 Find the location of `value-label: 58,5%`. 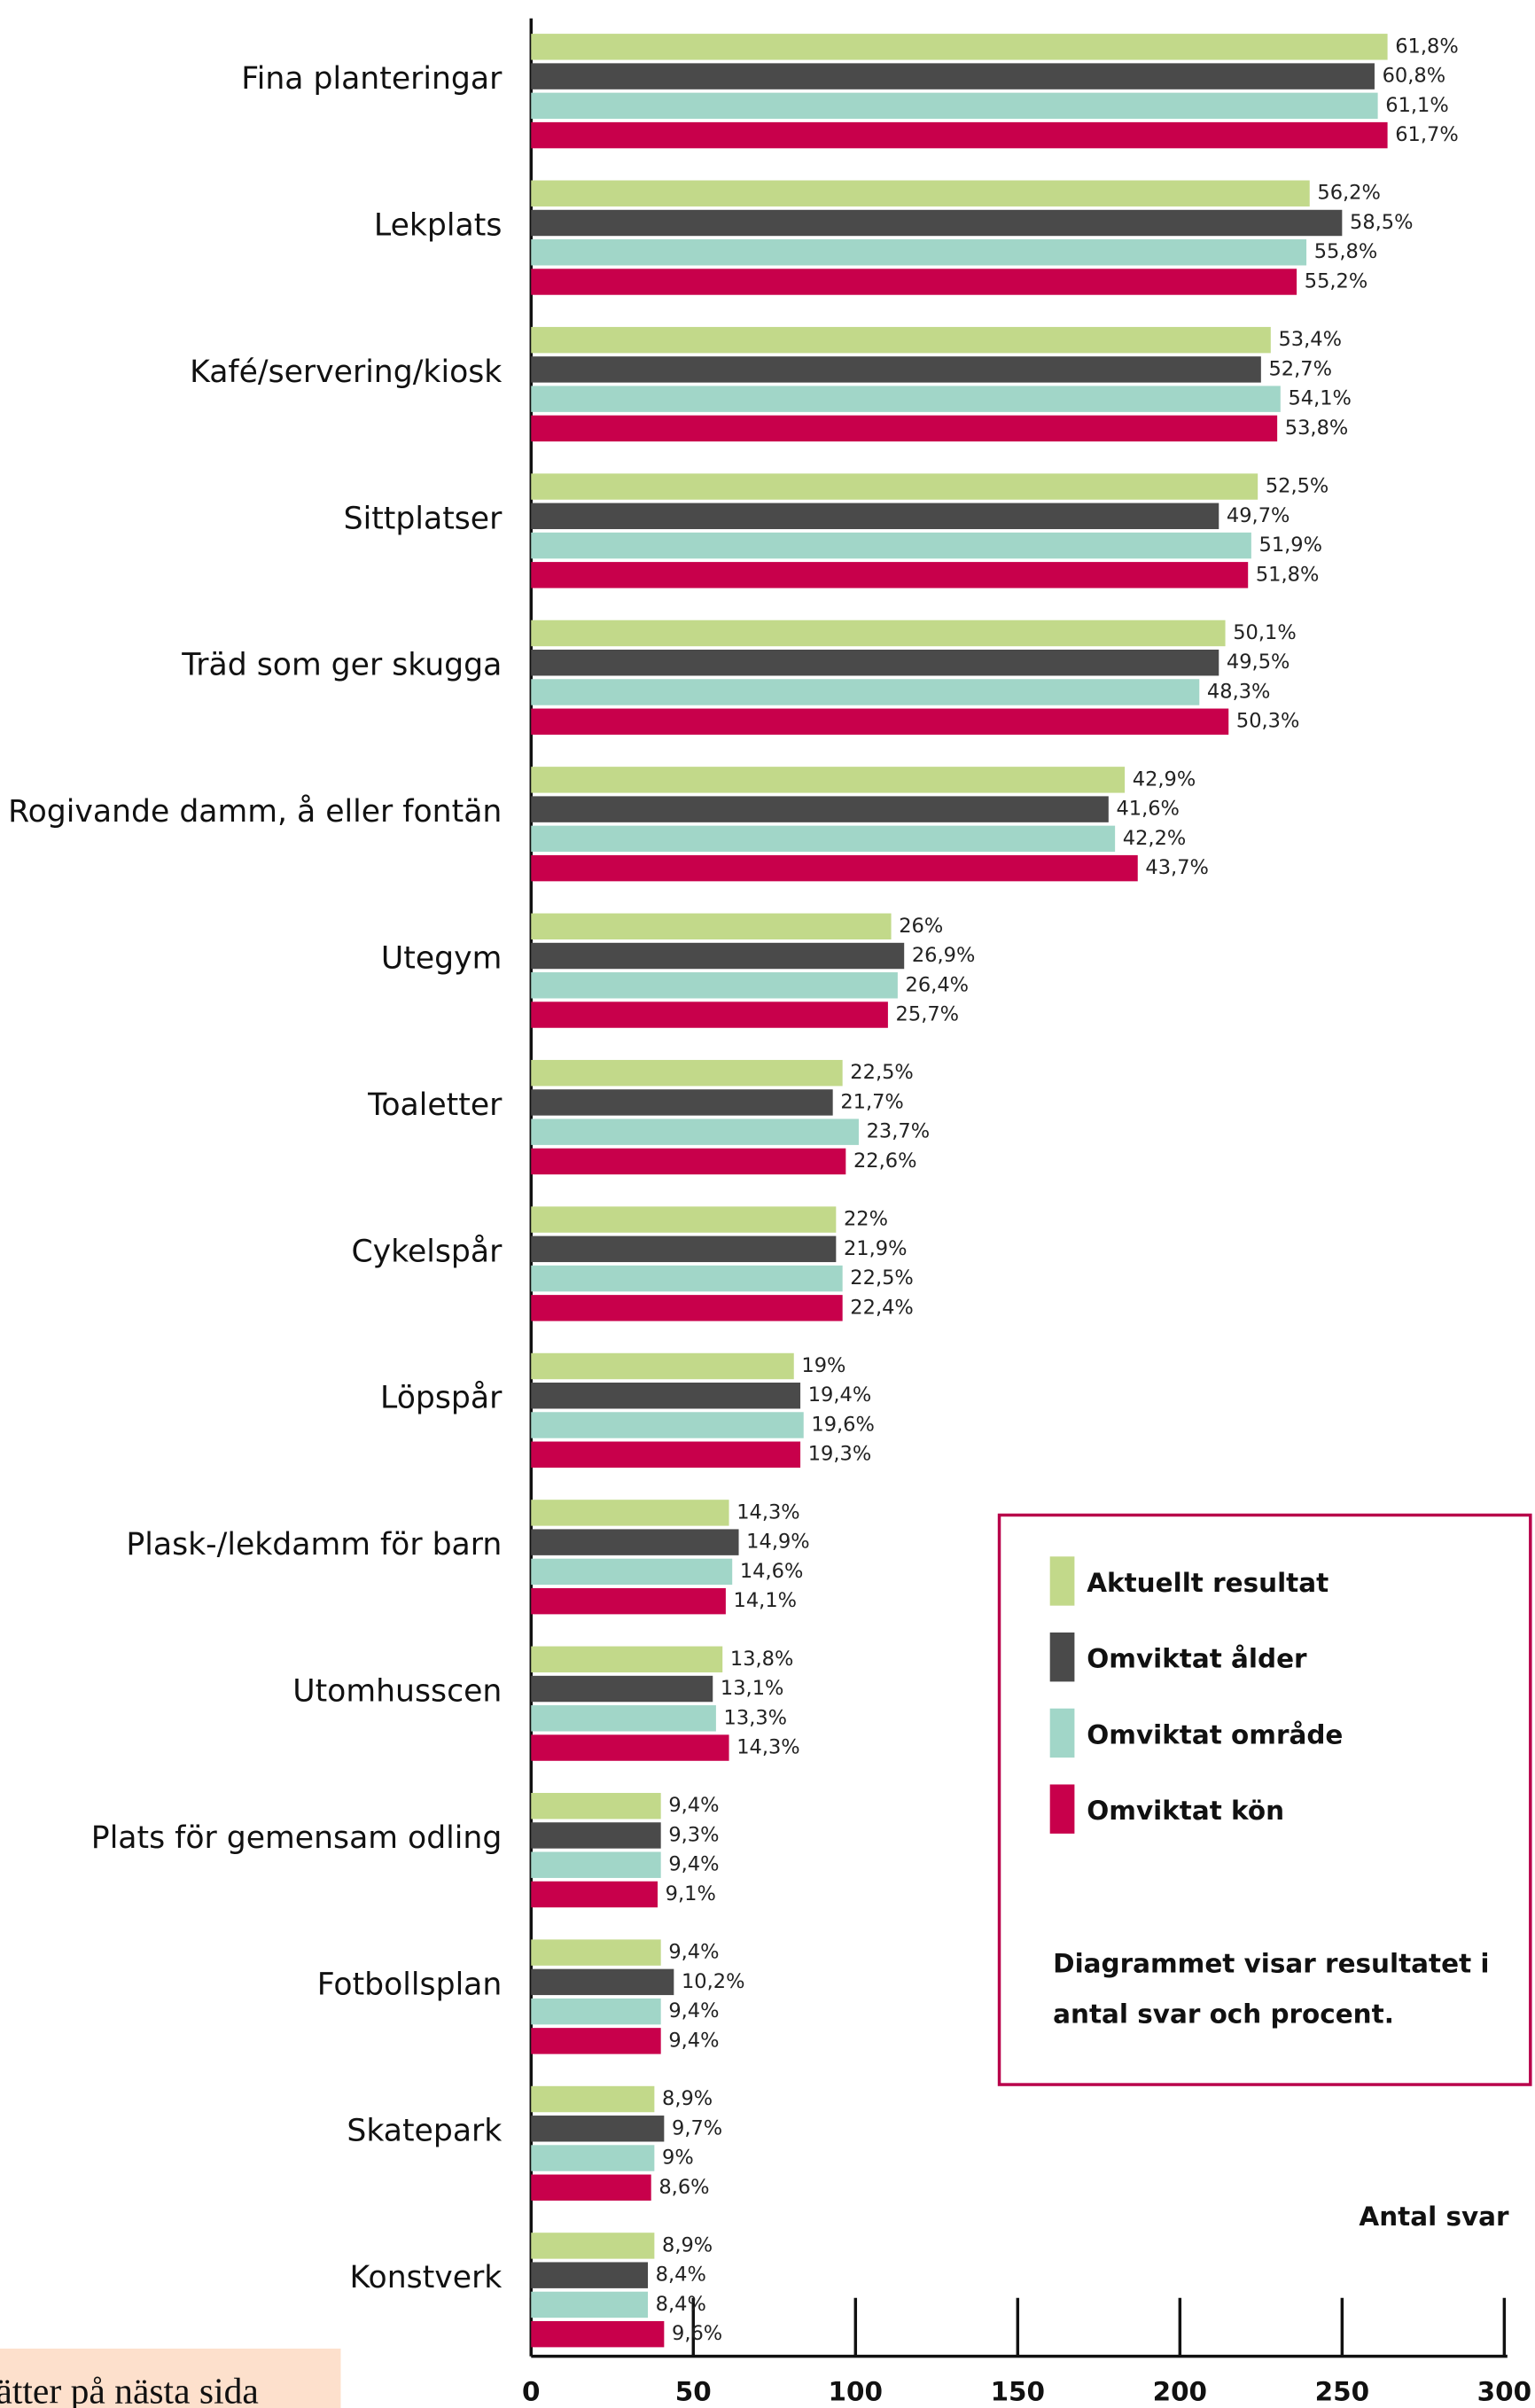

value-label: 58,5% is located at coordinates (1381, 222).